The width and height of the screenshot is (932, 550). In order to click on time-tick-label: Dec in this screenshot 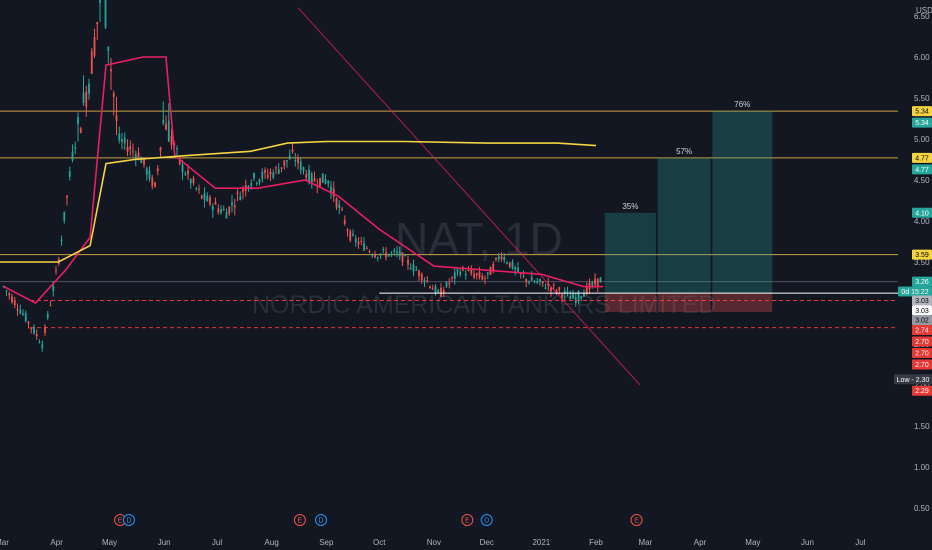, I will do `click(487, 542)`.